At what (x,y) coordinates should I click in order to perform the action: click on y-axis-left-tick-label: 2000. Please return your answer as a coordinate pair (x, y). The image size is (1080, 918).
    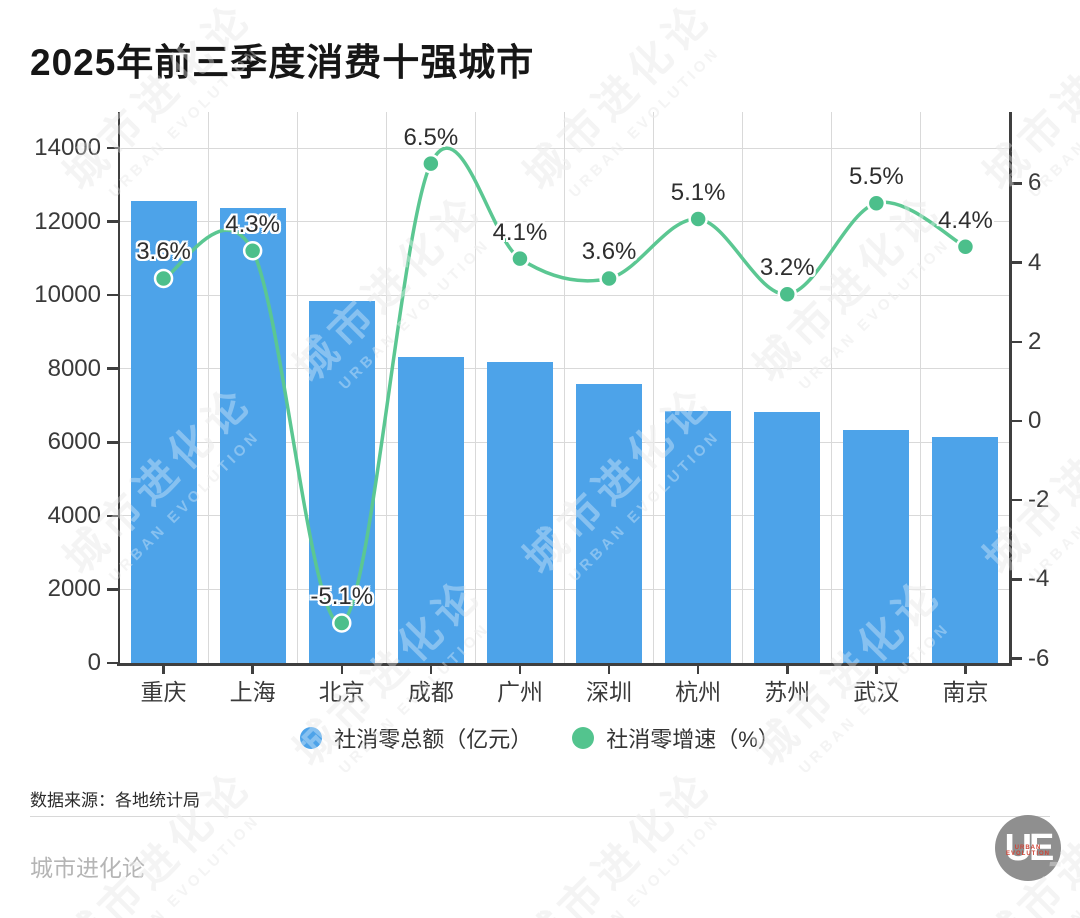
    Looking at the image, I should click on (74, 589).